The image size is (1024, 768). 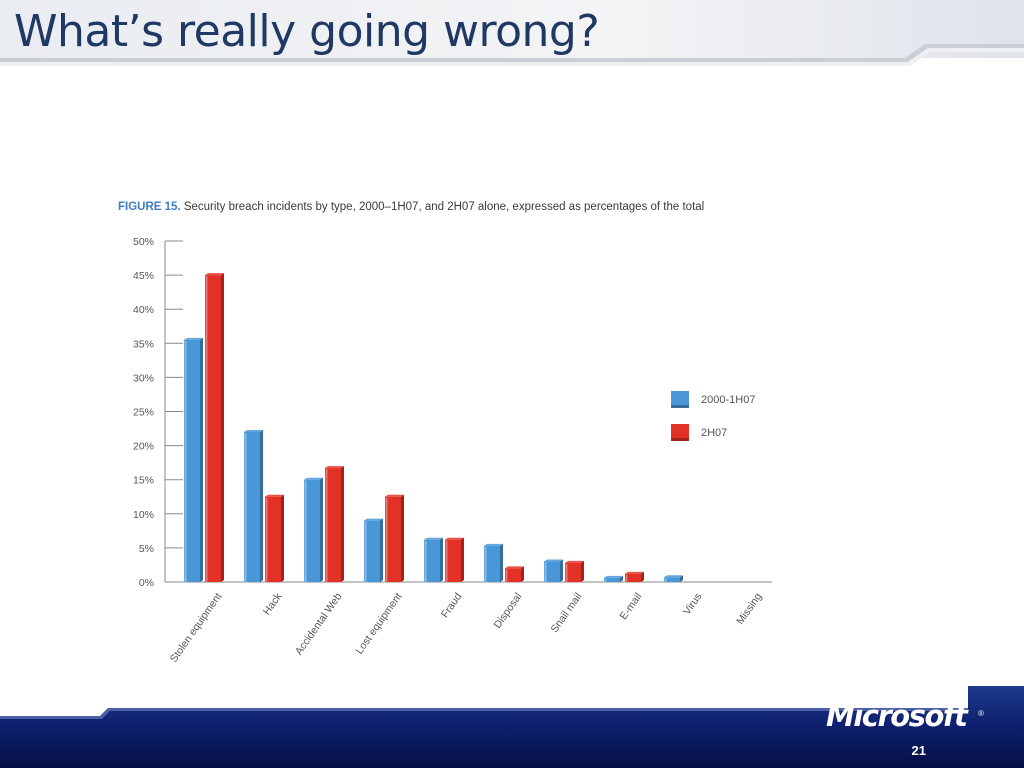 What do you see at coordinates (512, 727) in the screenshot?
I see `footer-band` at bounding box center [512, 727].